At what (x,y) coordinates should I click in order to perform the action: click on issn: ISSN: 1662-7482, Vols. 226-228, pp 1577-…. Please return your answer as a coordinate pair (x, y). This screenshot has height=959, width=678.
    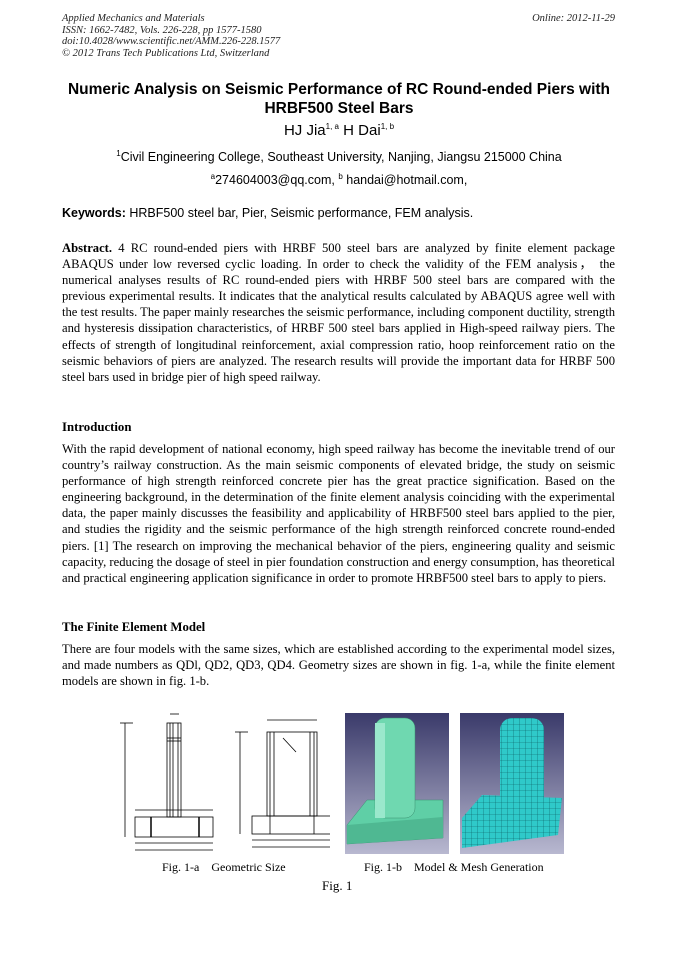
    Looking at the image, I should click on (162, 30).